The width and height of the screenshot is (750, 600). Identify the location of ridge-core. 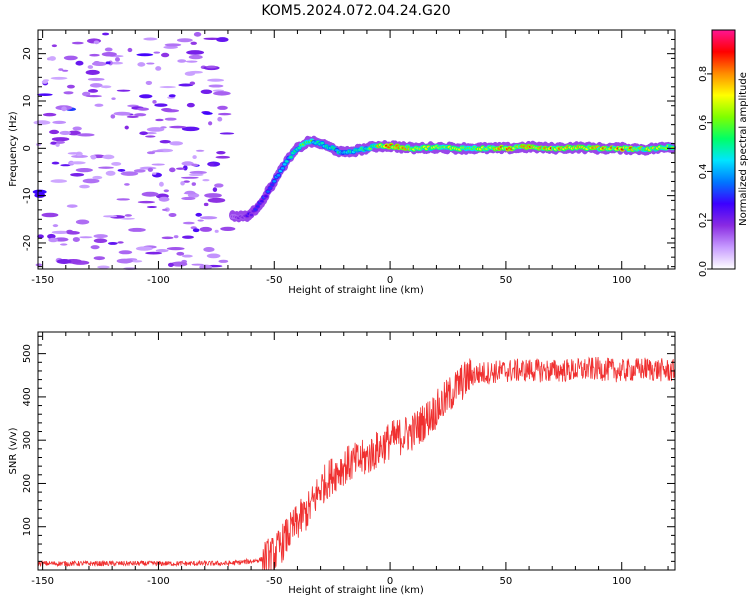
(284, 164).